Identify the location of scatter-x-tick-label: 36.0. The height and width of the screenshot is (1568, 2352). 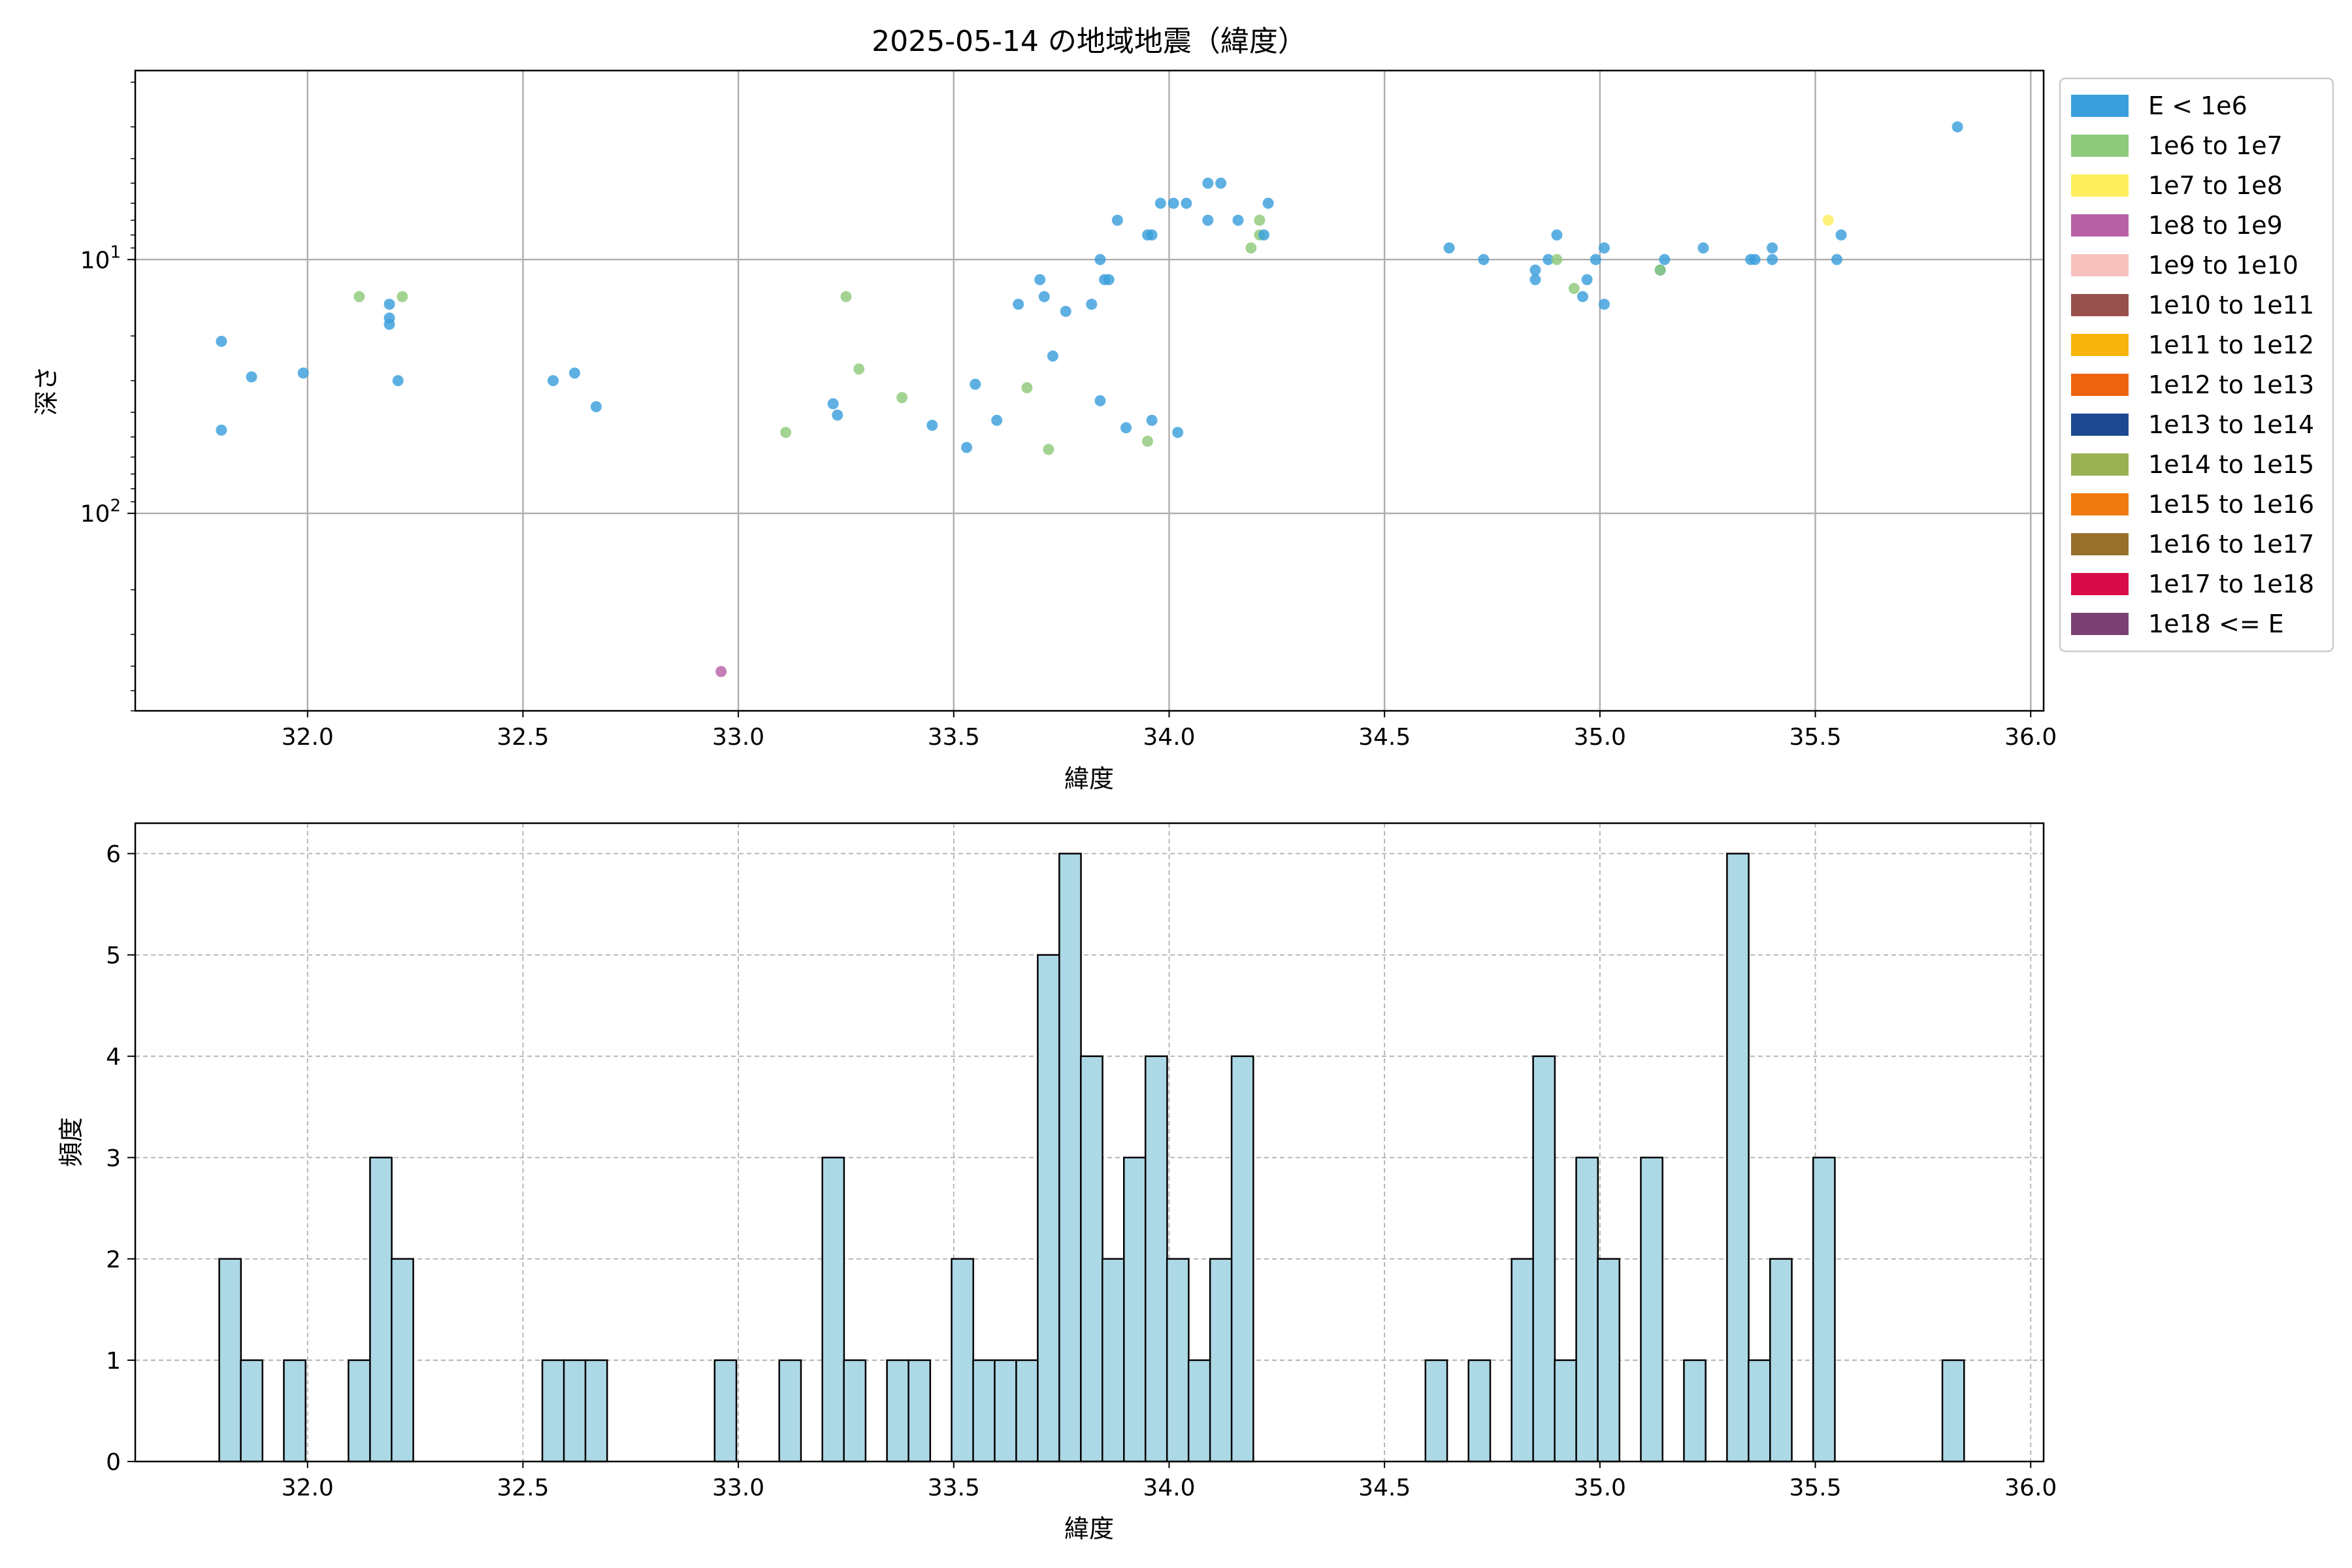
(2030, 737).